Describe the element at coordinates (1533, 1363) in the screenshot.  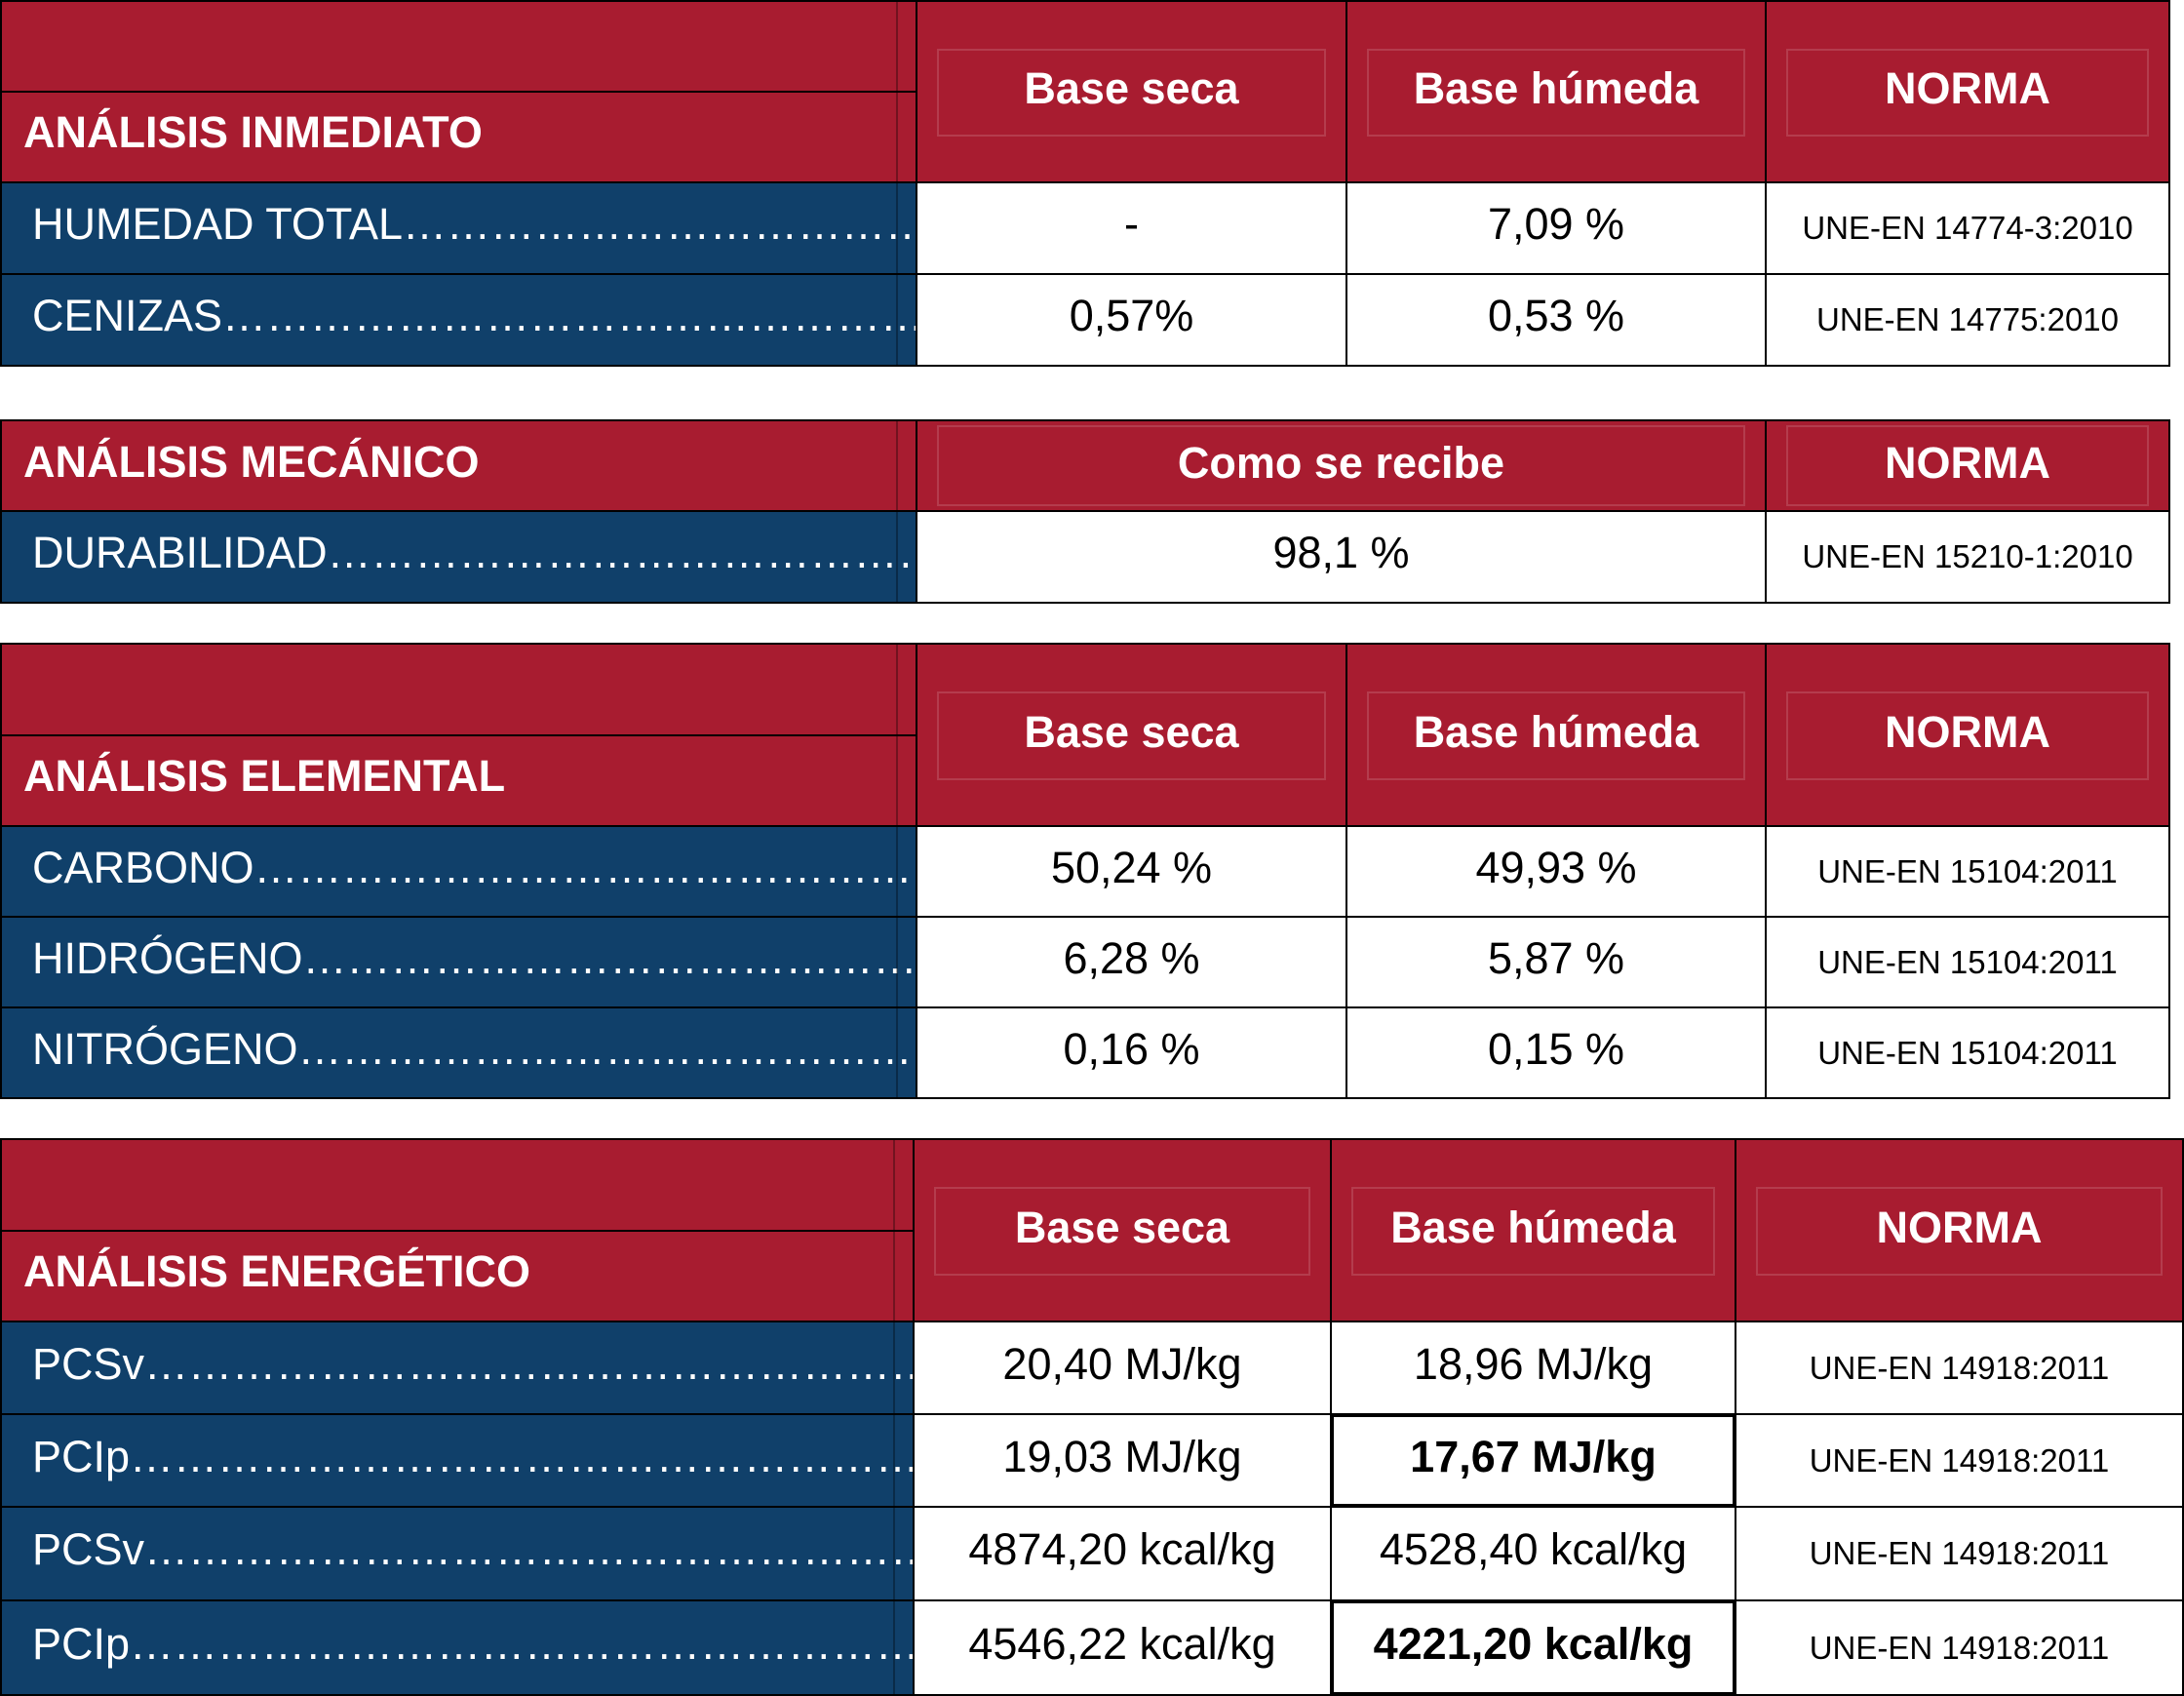
I see `value-text: 18,96 MJ/kg` at that location.